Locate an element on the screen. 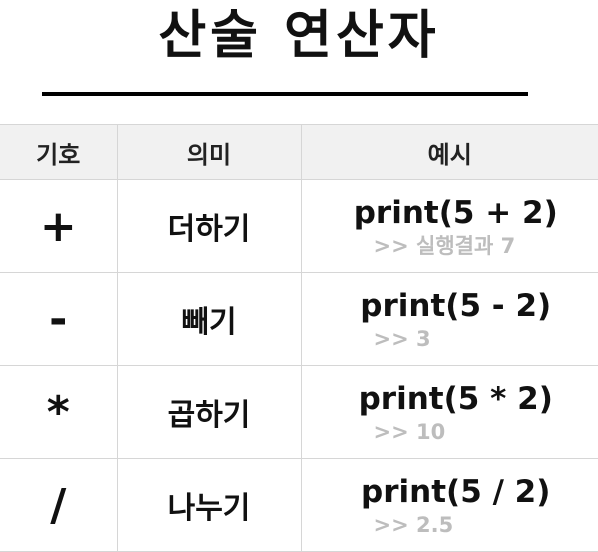 The height and width of the screenshot is (552, 598). example-code: print(5 / 2) is located at coordinates (456, 492).